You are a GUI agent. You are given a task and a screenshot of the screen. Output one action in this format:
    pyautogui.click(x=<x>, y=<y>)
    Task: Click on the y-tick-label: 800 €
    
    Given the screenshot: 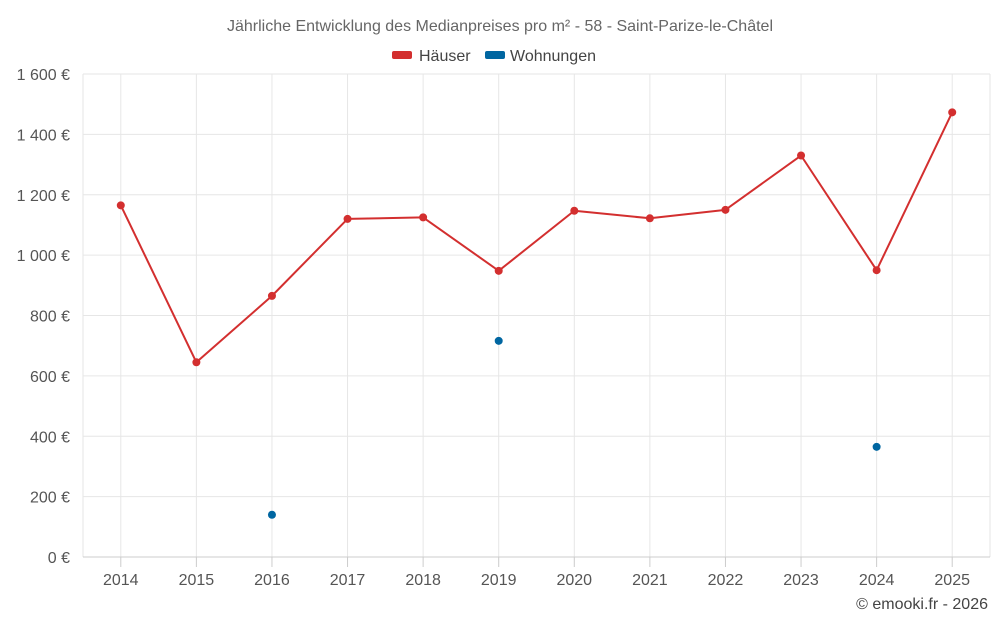 What is the action you would take?
    pyautogui.click(x=50, y=317)
    